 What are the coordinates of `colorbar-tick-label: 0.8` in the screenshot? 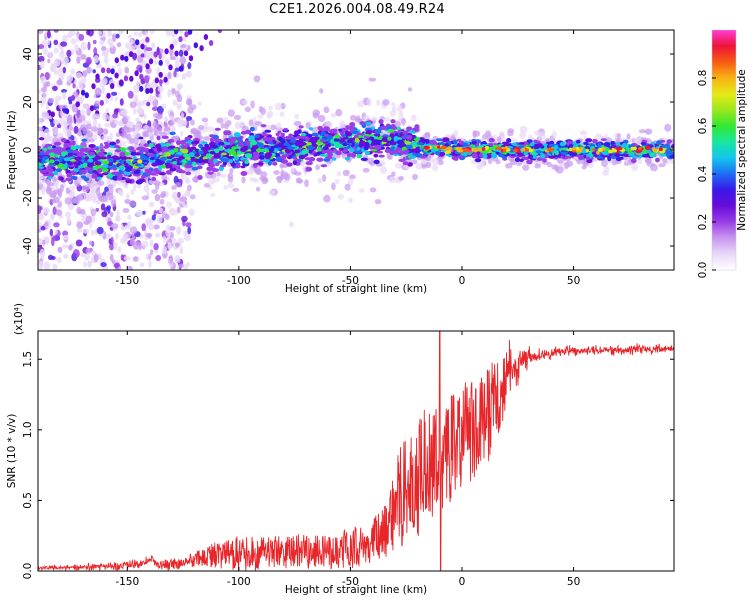 It's located at (703, 78).